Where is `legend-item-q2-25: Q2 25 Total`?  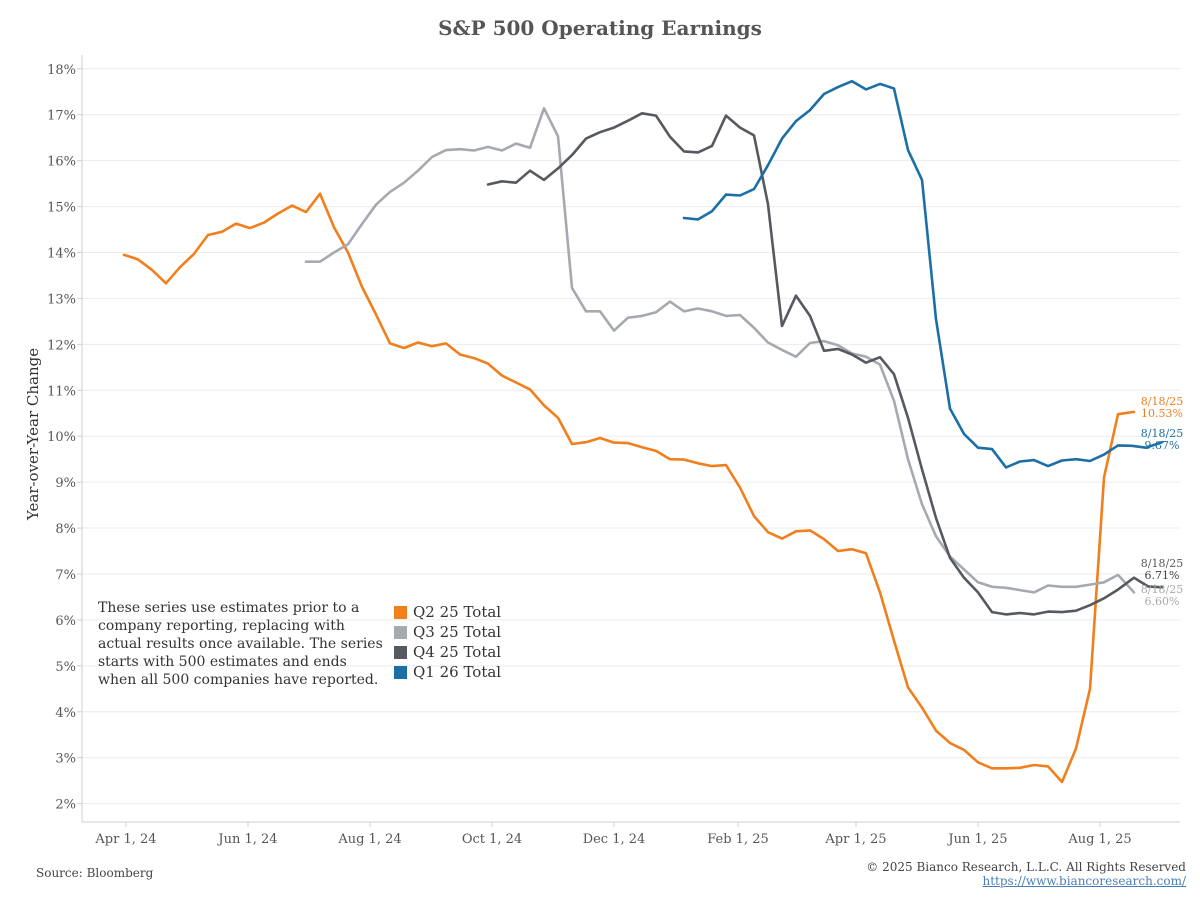 legend-item-q2-25: Q2 25 Total is located at coordinates (447, 612).